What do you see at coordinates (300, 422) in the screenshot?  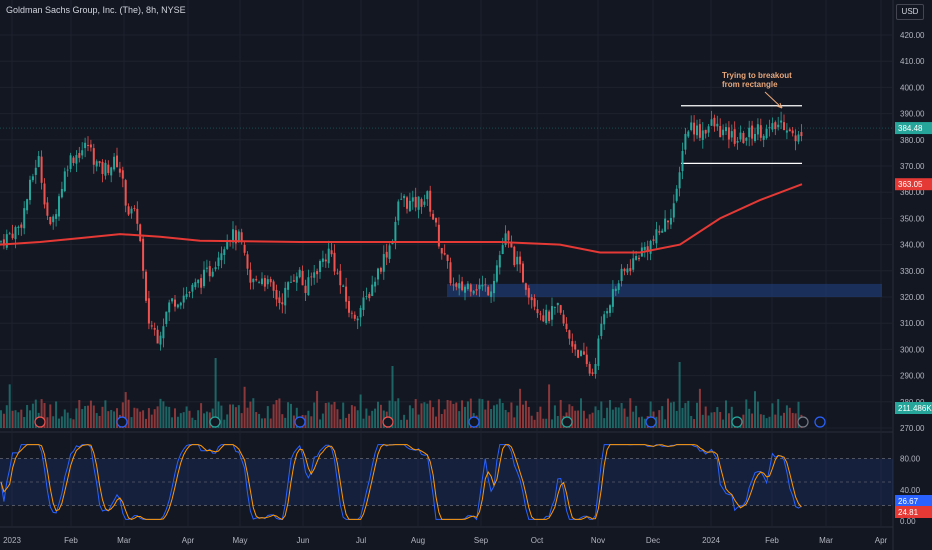 I see `event-marker` at bounding box center [300, 422].